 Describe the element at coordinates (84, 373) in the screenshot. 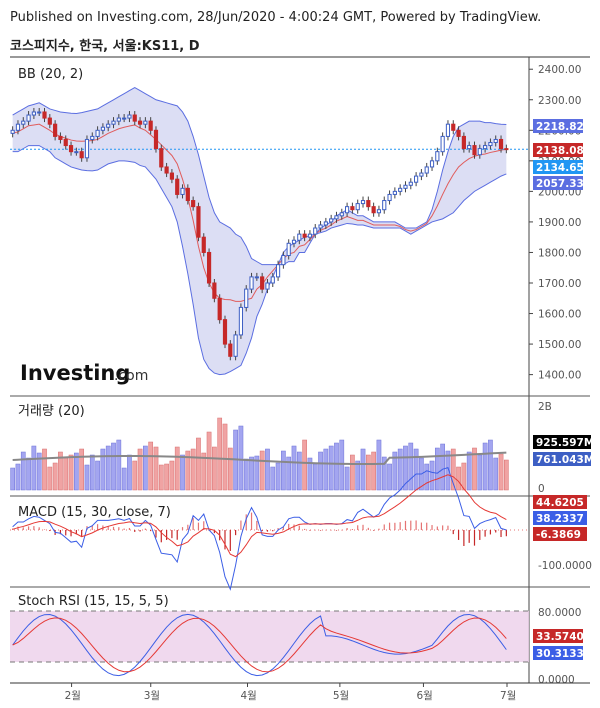

I see `investing-logo: Investing .com` at that location.